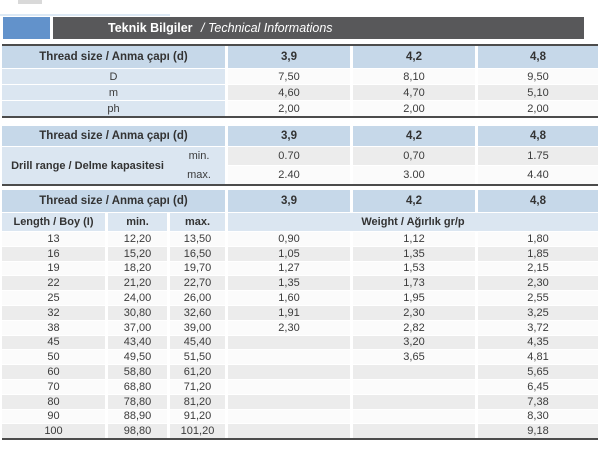 The width and height of the screenshot is (600, 450). What do you see at coordinates (537, 238) in the screenshot?
I see `weight-value-4-8: 1,80` at bounding box center [537, 238].